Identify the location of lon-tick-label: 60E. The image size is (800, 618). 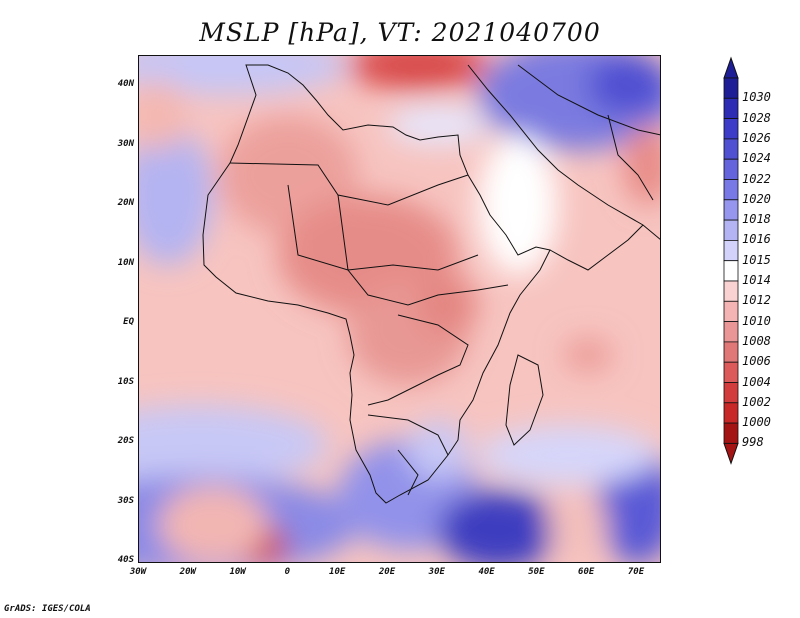
(586, 572).